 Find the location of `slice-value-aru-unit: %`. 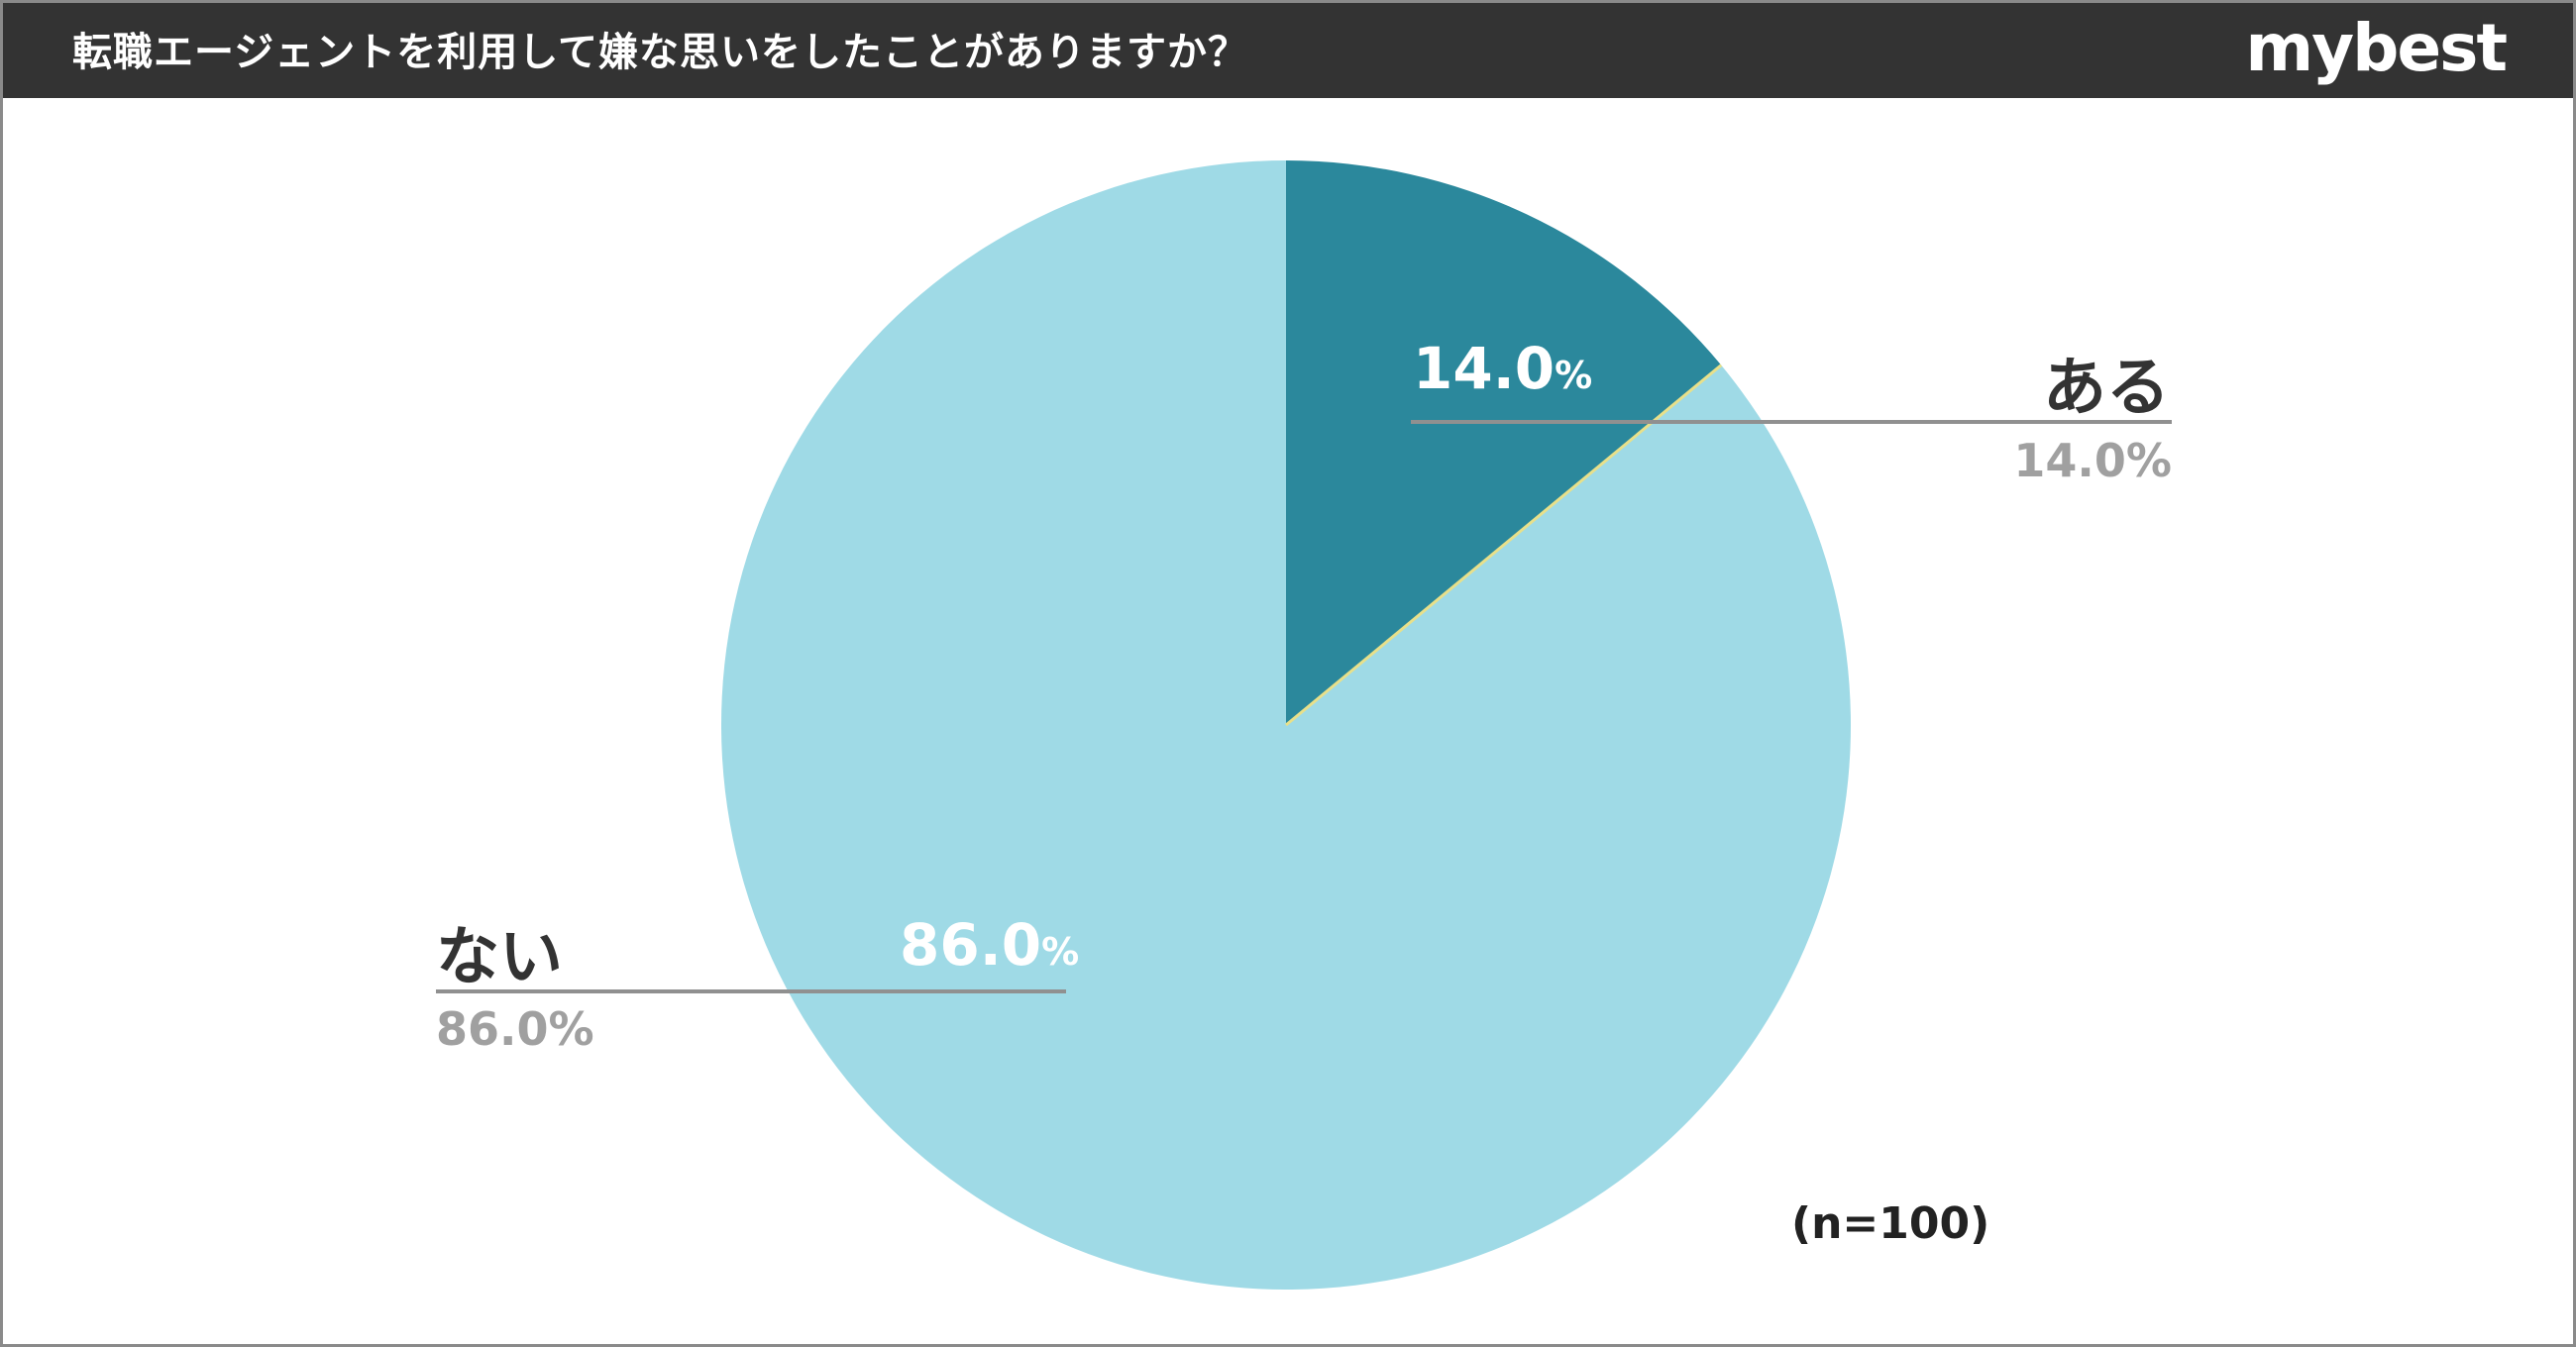

slice-value-aru-unit: % is located at coordinates (1574, 375).